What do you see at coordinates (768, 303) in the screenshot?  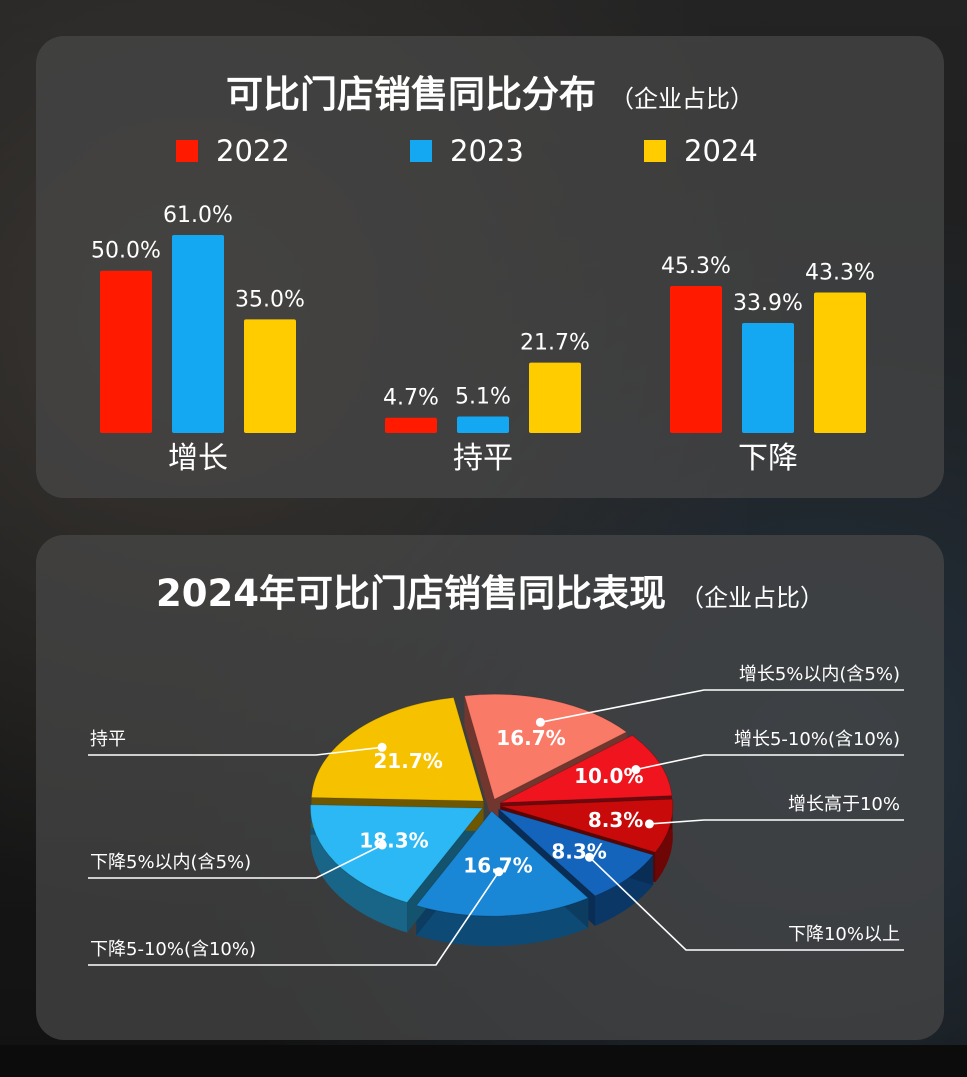 I see `bar-label-2023-3: 33.9%` at bounding box center [768, 303].